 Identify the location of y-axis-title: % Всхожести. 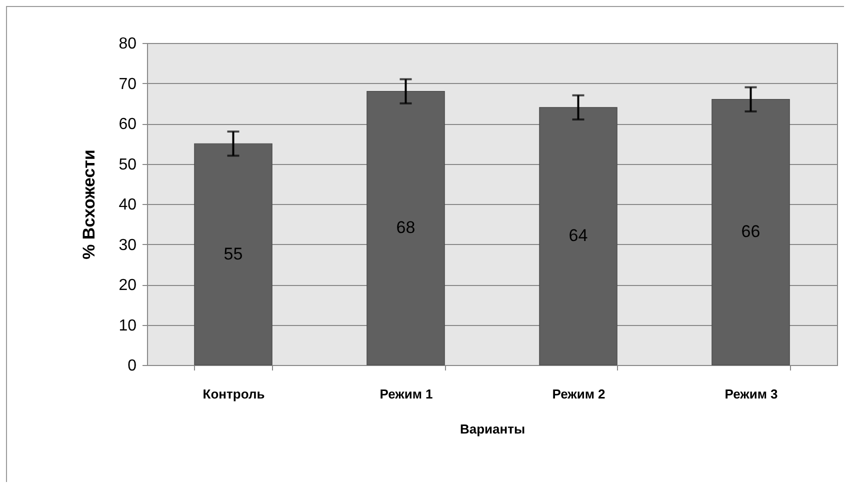
(89, 205).